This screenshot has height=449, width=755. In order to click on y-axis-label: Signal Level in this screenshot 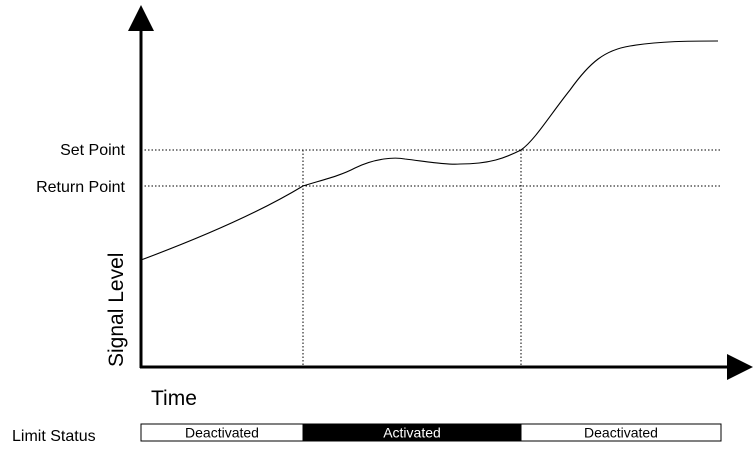, I will do `click(116, 310)`.